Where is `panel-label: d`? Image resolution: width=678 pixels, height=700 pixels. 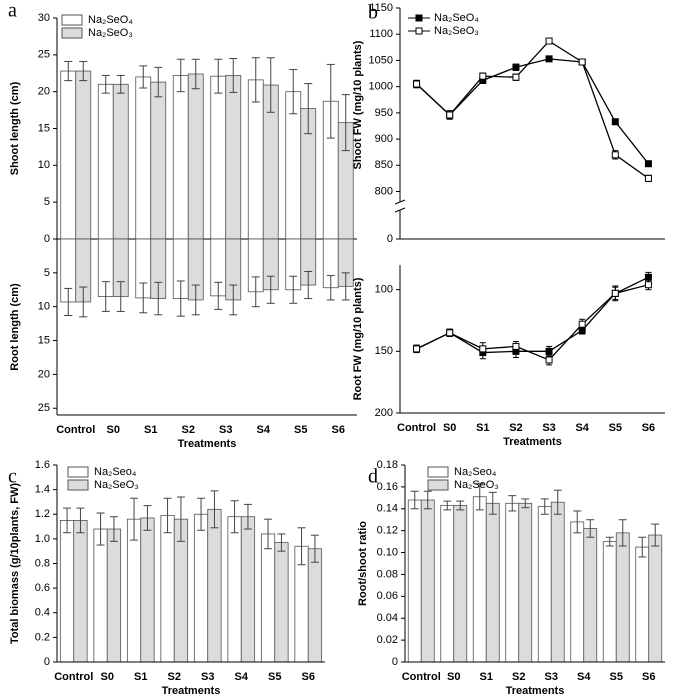
panel-label: d is located at coordinates (373, 477).